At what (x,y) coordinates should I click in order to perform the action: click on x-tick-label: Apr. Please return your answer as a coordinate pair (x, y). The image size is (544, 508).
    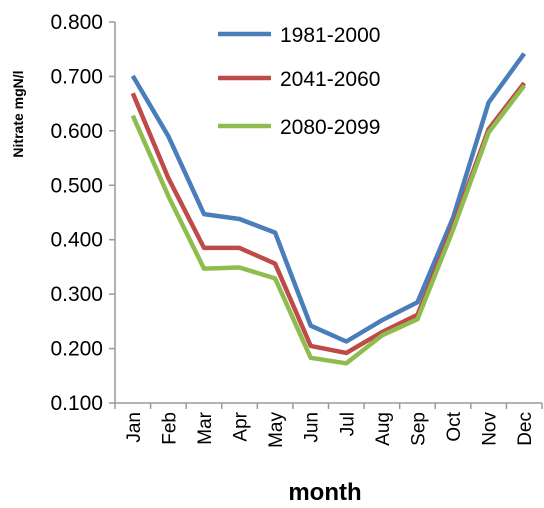
    Looking at the image, I should click on (241, 426).